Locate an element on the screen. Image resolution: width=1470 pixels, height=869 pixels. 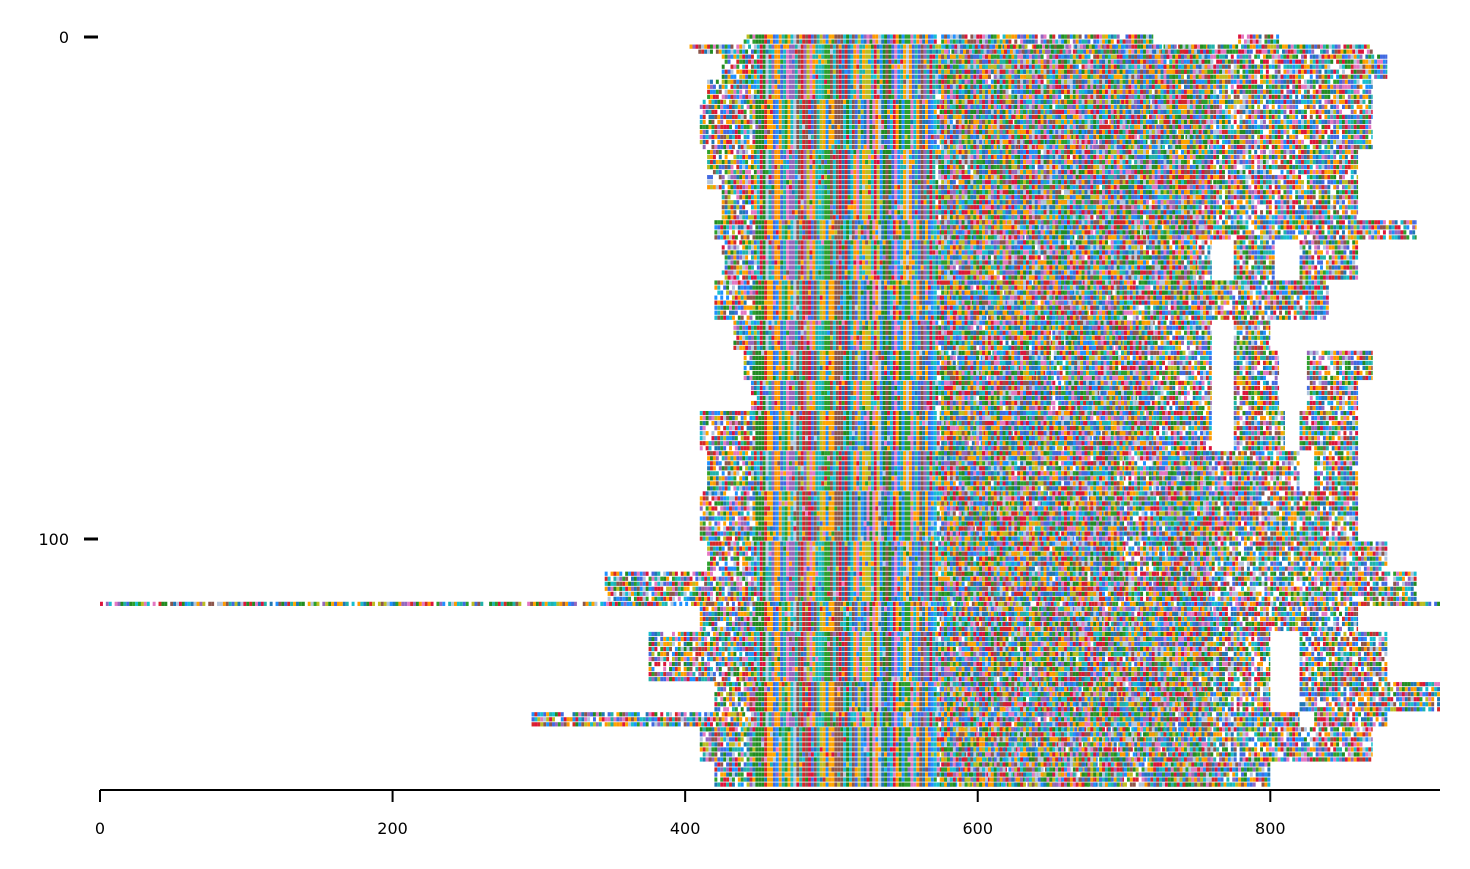
alignment-row is located at coordinates (1039, 92).